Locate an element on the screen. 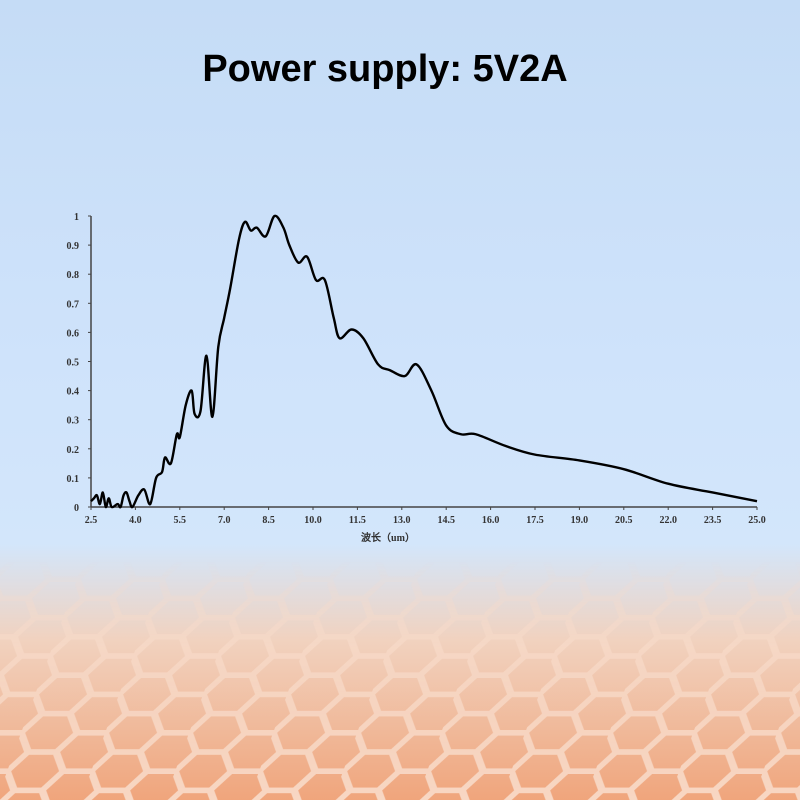 The height and width of the screenshot is (800, 800). x-tick-label: 13.0 is located at coordinates (402, 520).